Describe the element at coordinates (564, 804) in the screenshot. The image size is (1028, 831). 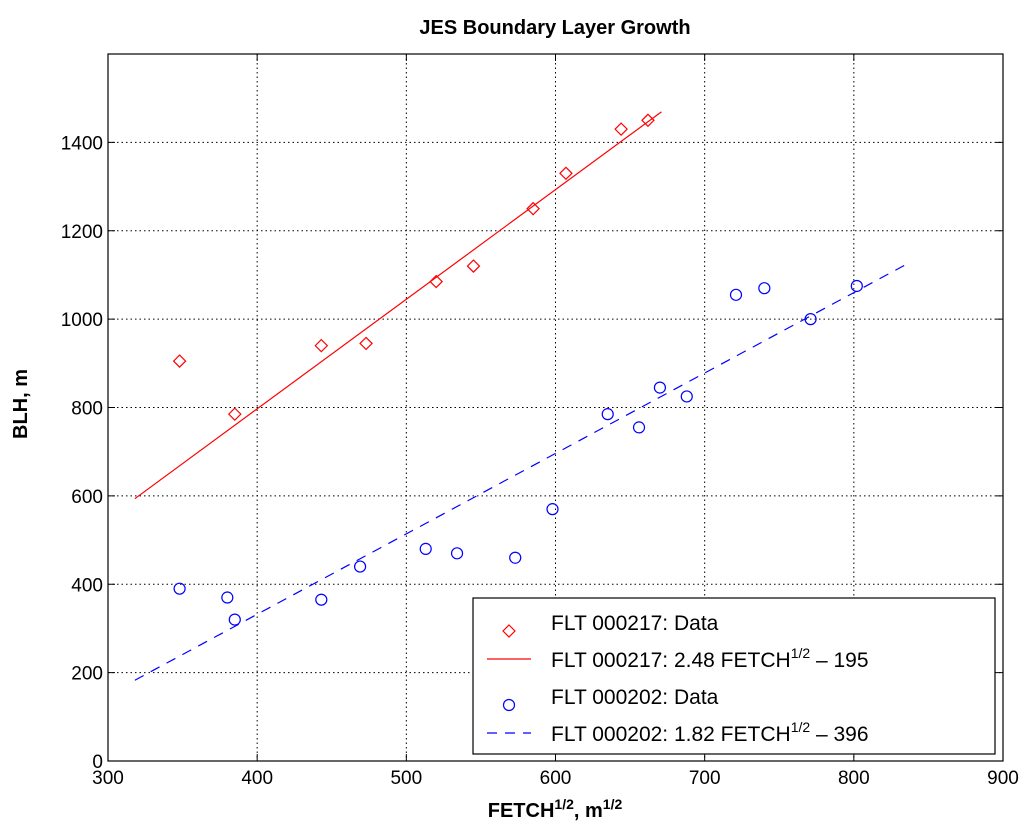
I see `x-axis-label-sup: 1/2` at that location.